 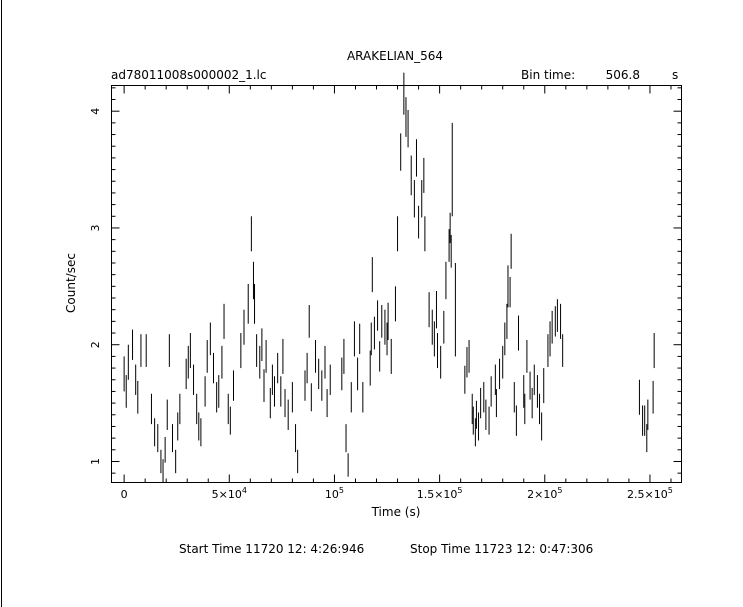 I want to click on stop-time: Stop Time 11723 12: 0:47:306, so click(x=501, y=549).